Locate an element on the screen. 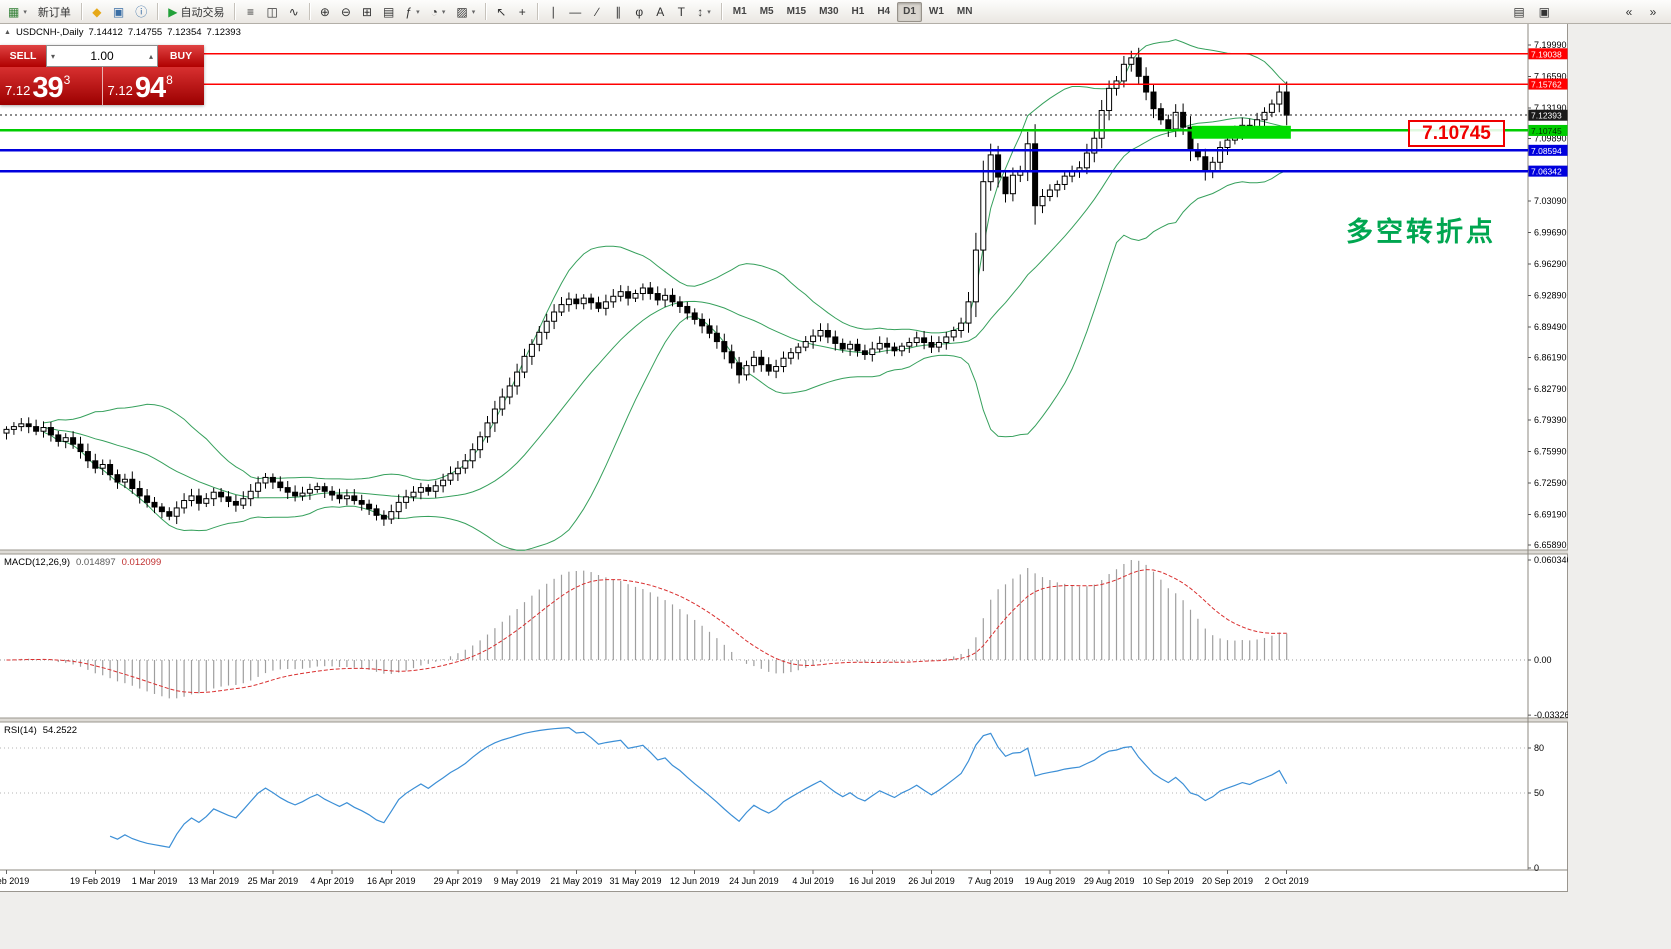 Image resolution: width=1671 pixels, height=949 pixels. new-order-button-label: 新订单 is located at coordinates (54, 12).